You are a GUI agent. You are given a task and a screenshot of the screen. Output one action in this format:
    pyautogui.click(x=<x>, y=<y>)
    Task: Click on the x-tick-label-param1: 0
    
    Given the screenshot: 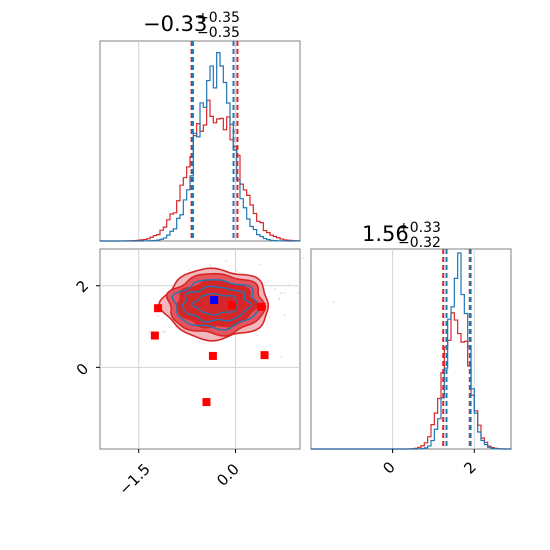 What is the action you would take?
    pyautogui.click(x=388, y=467)
    